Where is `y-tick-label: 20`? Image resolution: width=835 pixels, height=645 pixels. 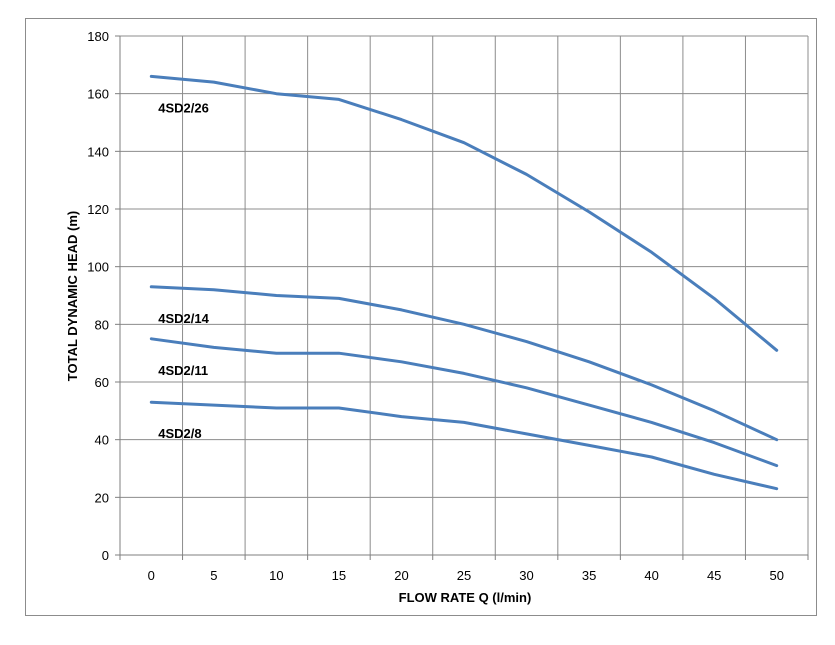
y-tick-label: 20 is located at coordinates (102, 497).